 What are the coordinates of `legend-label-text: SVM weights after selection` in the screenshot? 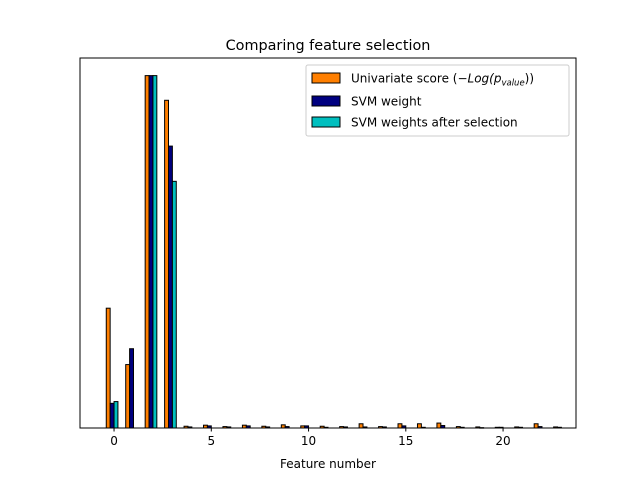 It's located at (434, 123).